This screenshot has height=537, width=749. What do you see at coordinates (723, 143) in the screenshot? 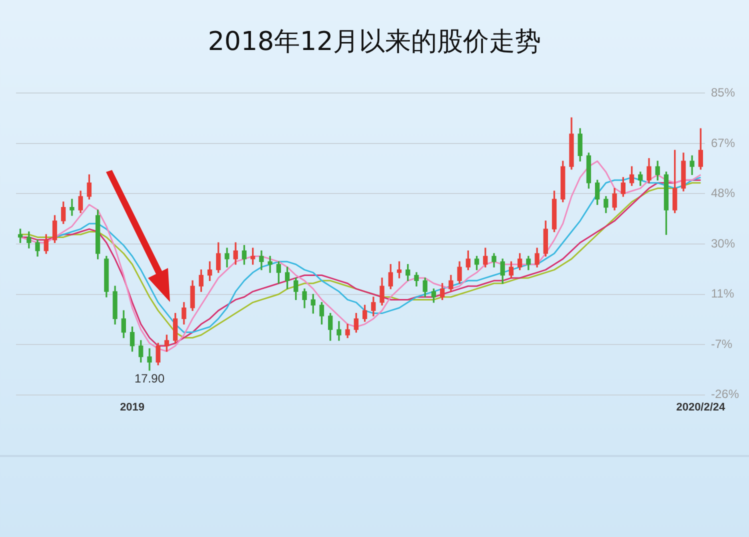
I see `y-tick-label: 67%` at bounding box center [723, 143].